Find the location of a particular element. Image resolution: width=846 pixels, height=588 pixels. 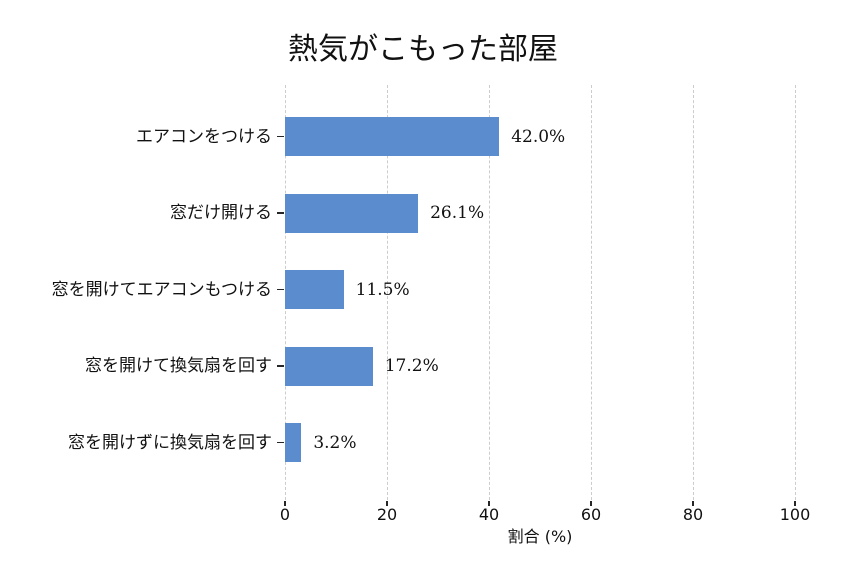

category-label: エアコンをつける is located at coordinates (204, 136).